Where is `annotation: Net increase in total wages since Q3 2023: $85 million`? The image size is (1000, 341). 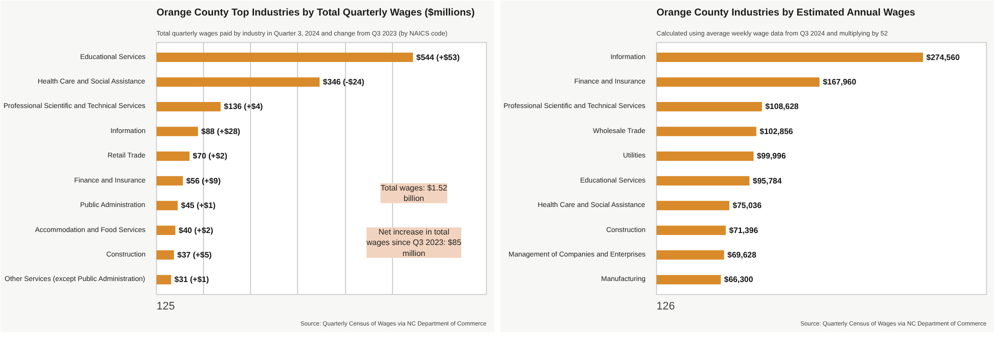
annotation: Net increase in total wages since Q3 2023: $85 million is located at coordinates (414, 242).